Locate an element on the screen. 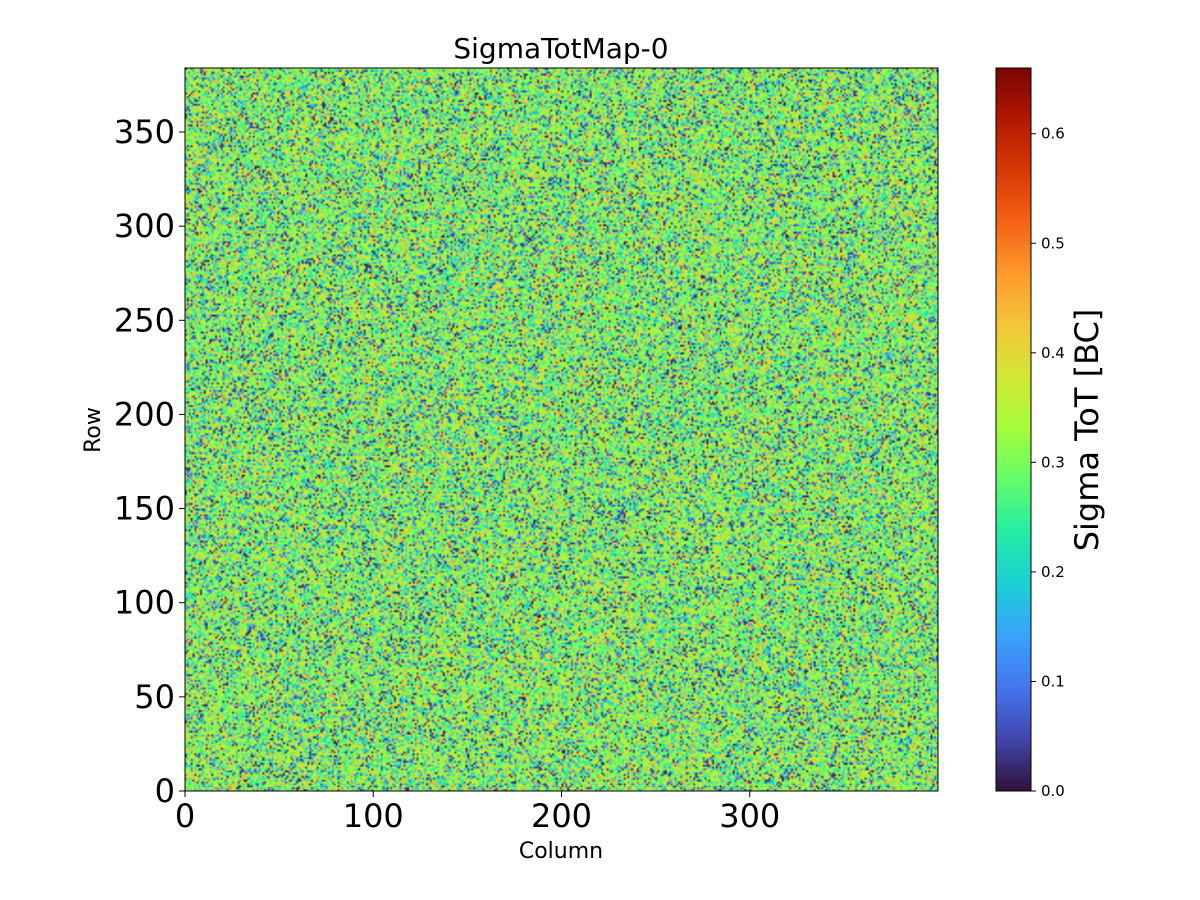  y-tick-label: 0 is located at coordinates (165, 791).